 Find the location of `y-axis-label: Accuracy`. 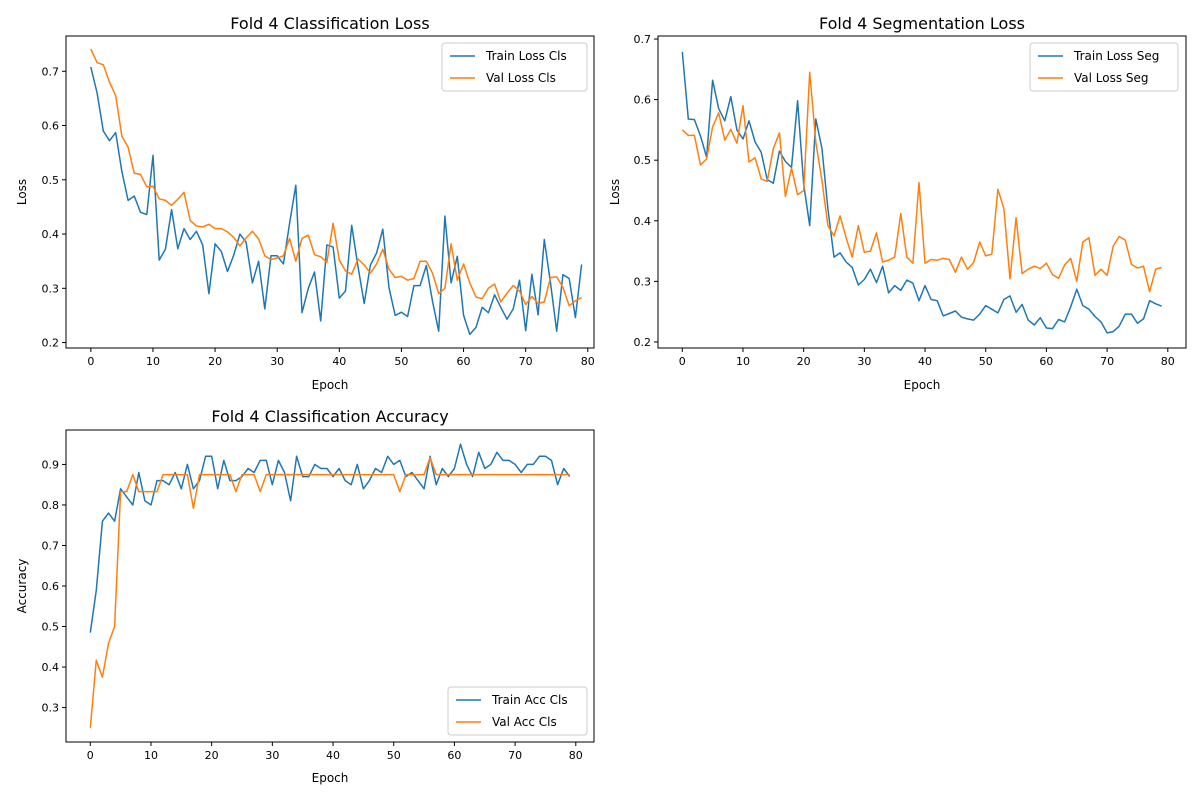

y-axis-label: Accuracy is located at coordinates (22, 586).